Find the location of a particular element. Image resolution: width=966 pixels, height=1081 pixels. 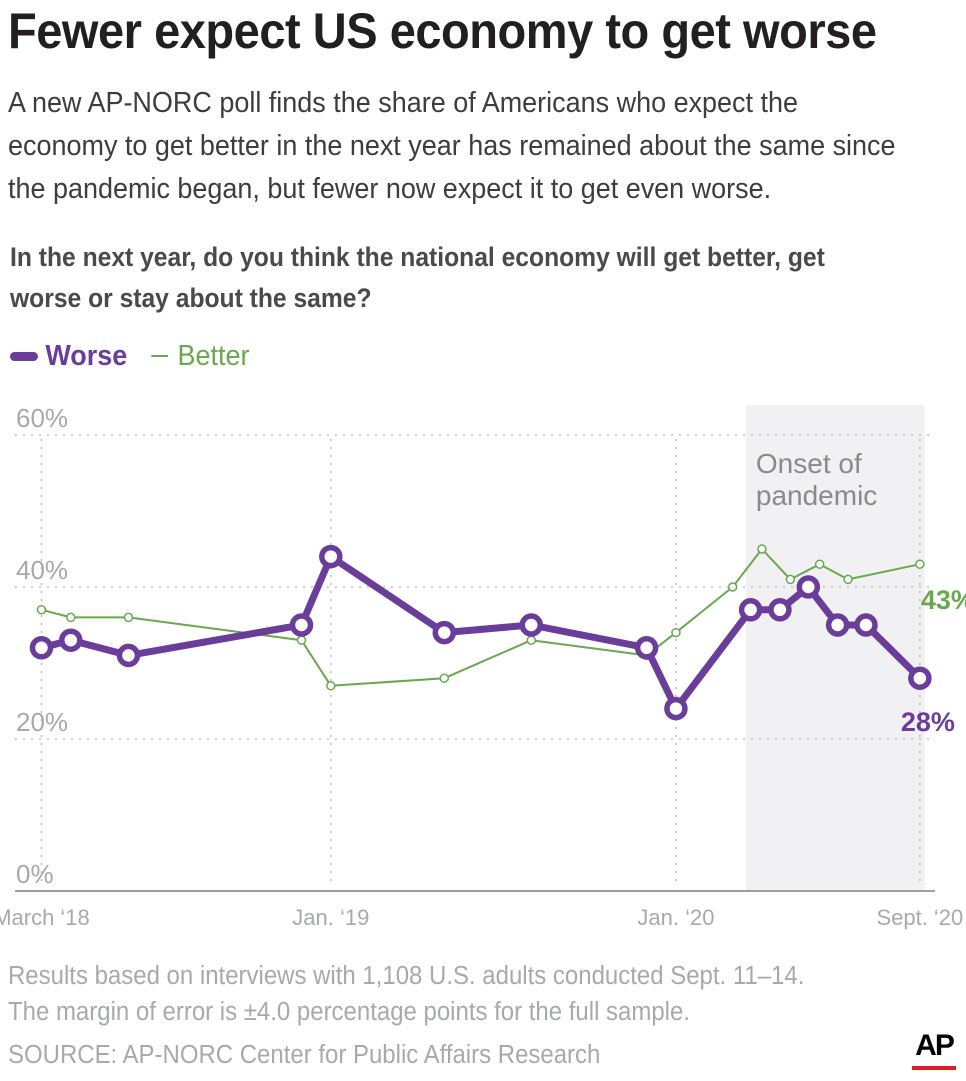

x-tick-labels: March ‘18 Jan. ‘19 Jan. ‘20 Sept. ‘20 is located at coordinates (481, 917).